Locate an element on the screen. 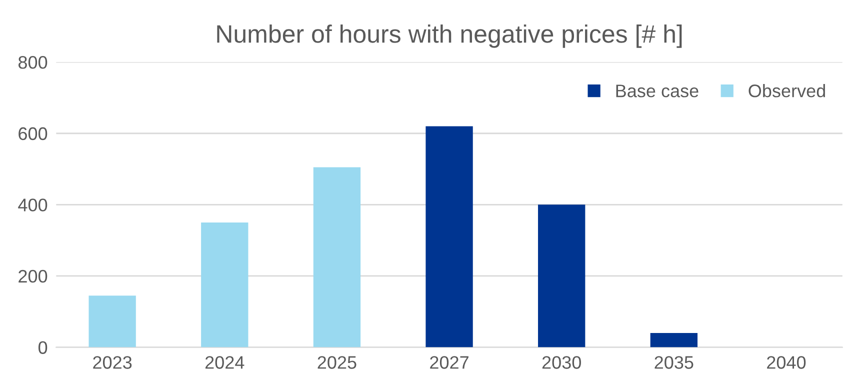 This screenshot has width=864, height=388. y-tick-label: 200 is located at coordinates (33, 276).